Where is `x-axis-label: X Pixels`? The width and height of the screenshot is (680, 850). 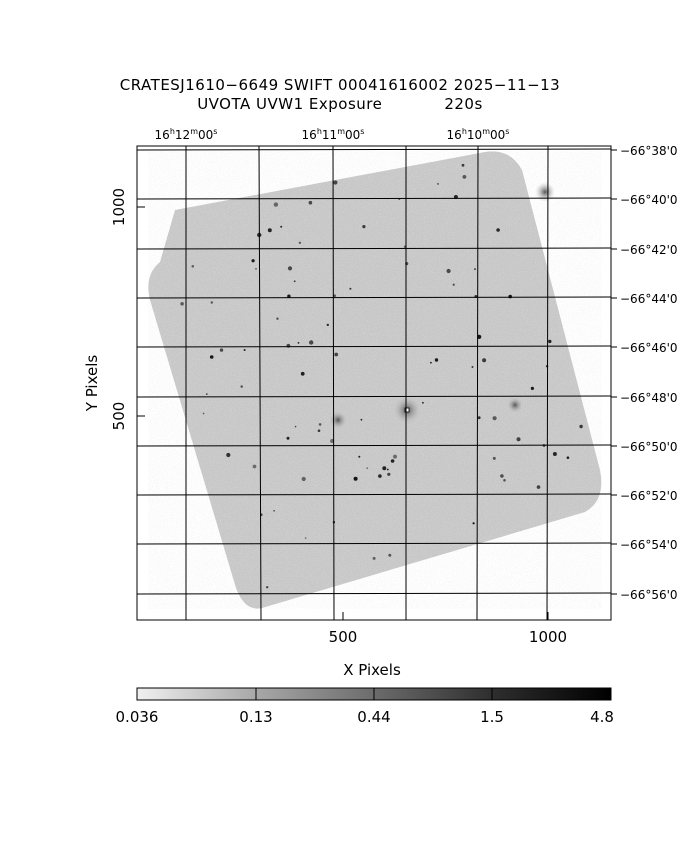
x-axis-label: X Pixels is located at coordinates (372, 670).